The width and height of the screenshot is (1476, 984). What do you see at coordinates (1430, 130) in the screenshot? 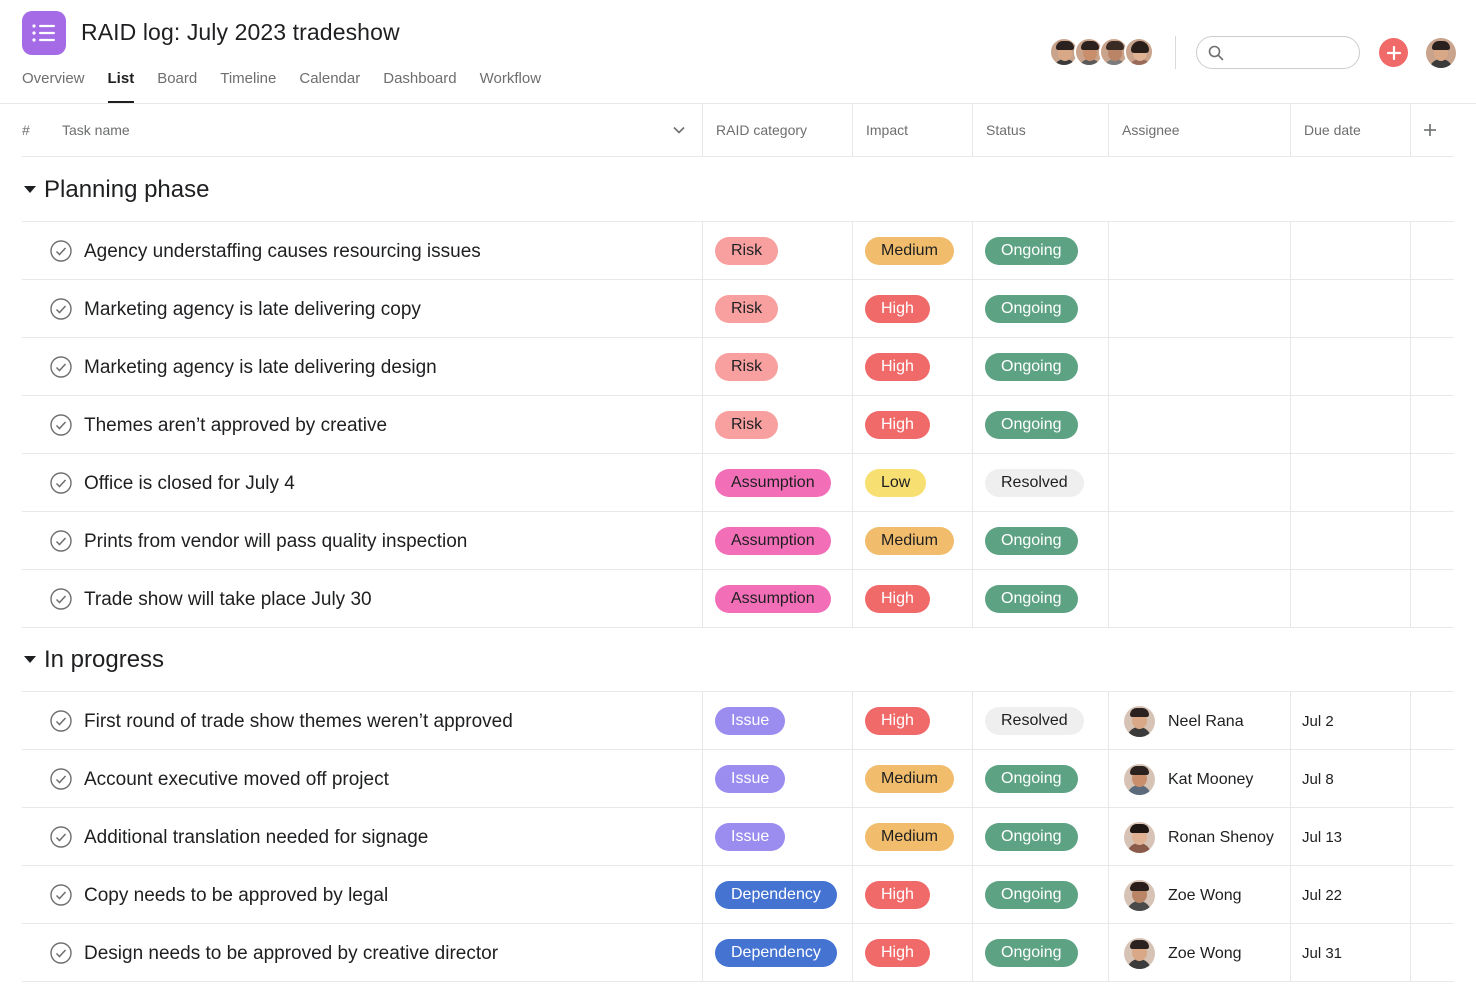
I see `add-column-plus-icon` at bounding box center [1430, 130].